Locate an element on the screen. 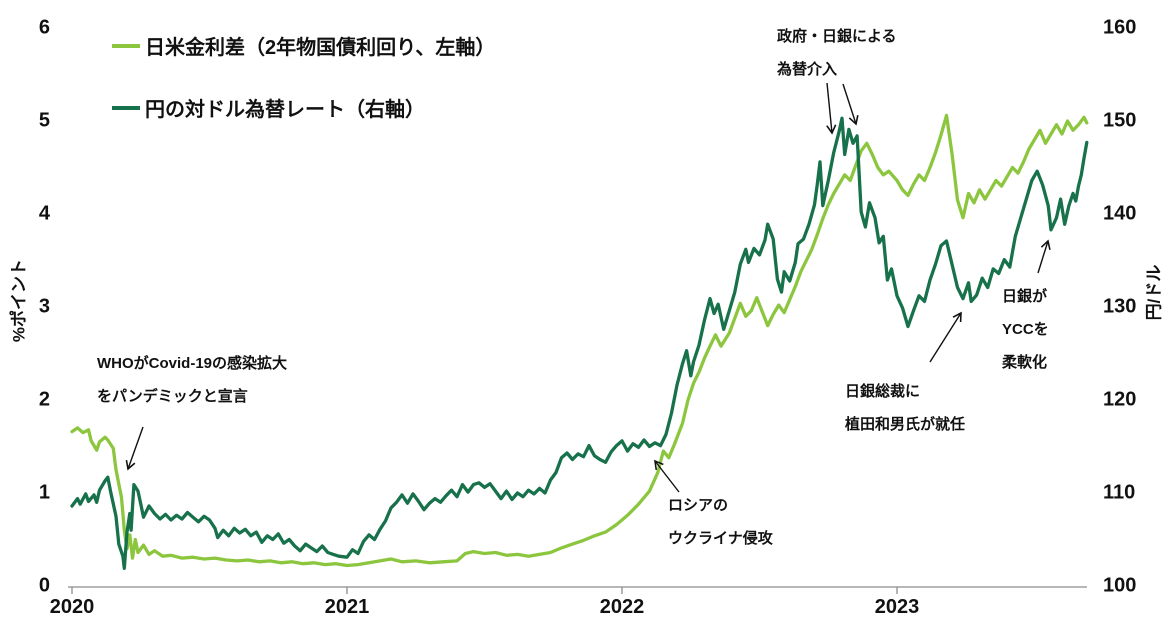  x-tick-2022: 2022 is located at coordinates (622, 607).